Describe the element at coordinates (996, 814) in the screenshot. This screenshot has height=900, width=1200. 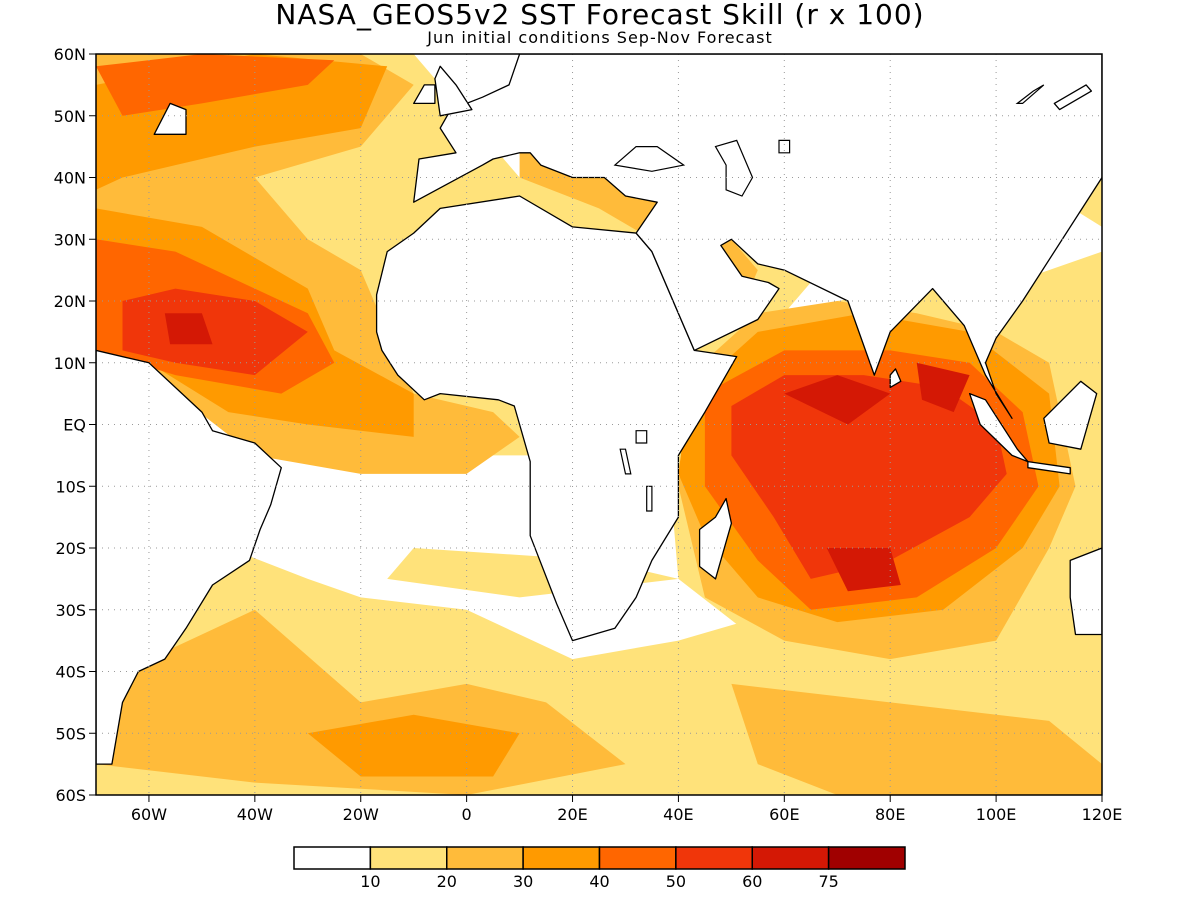
I see `x-tick-label: 100E` at that location.